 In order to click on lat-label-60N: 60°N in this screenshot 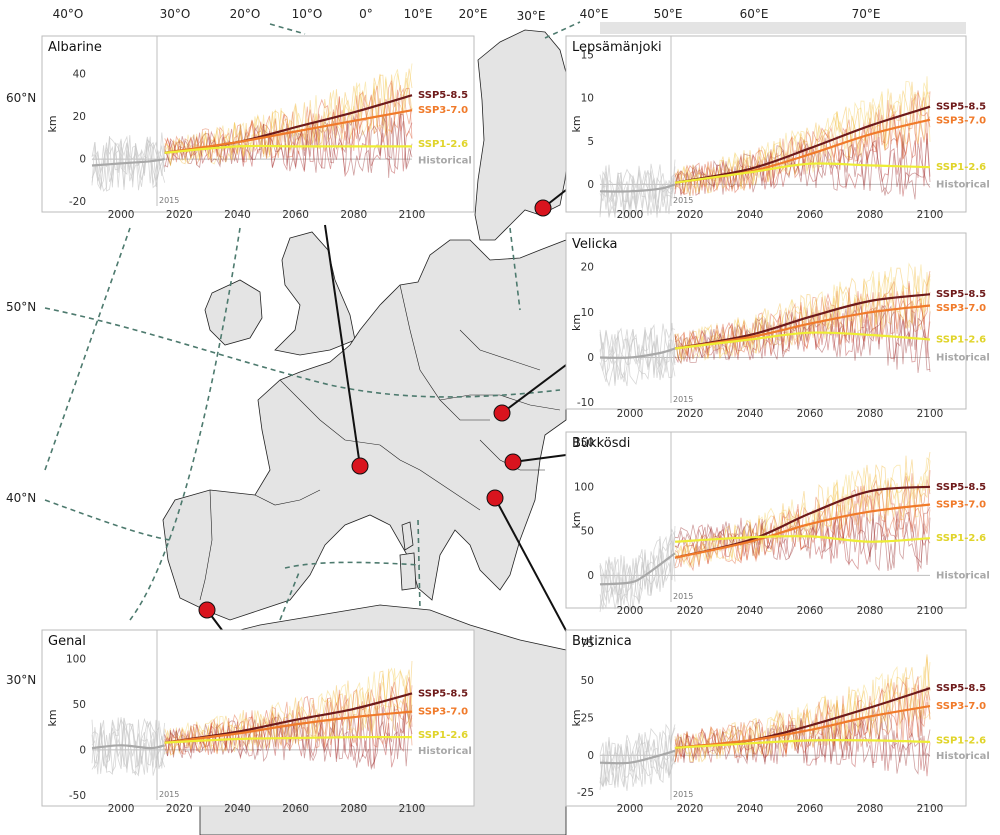, I will do `click(21, 98)`.